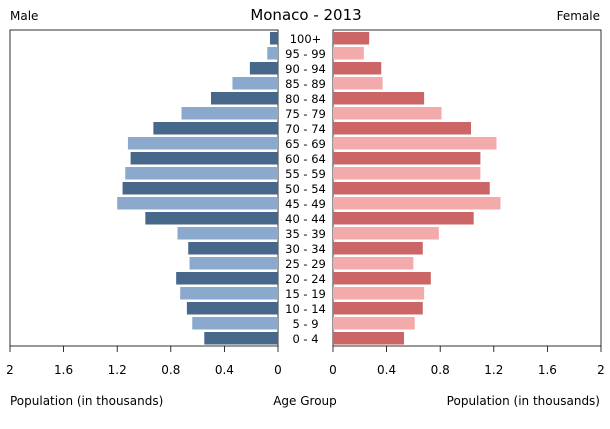  I want to click on age-group-label: 40 - 44, so click(305, 219).